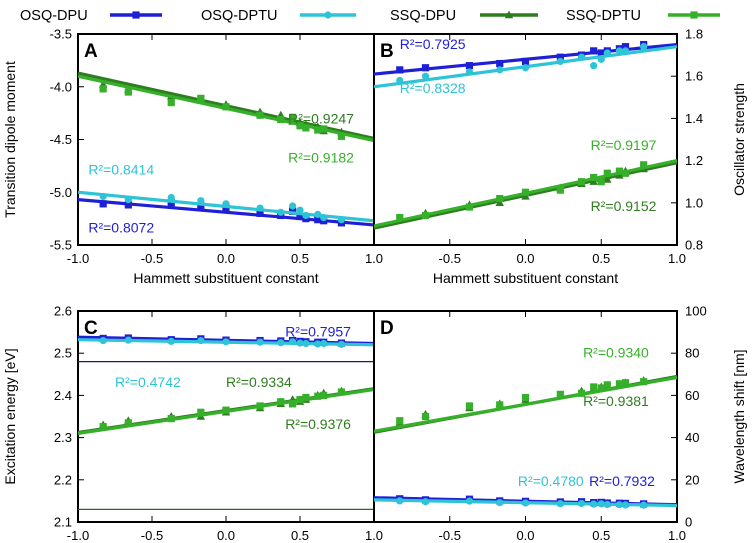 The height and width of the screenshot is (543, 754). Describe the element at coordinates (69, 417) in the screenshot. I see `y-ticks: 2.6 2.5 2.4 2.3 2.2 2.1` at that location.